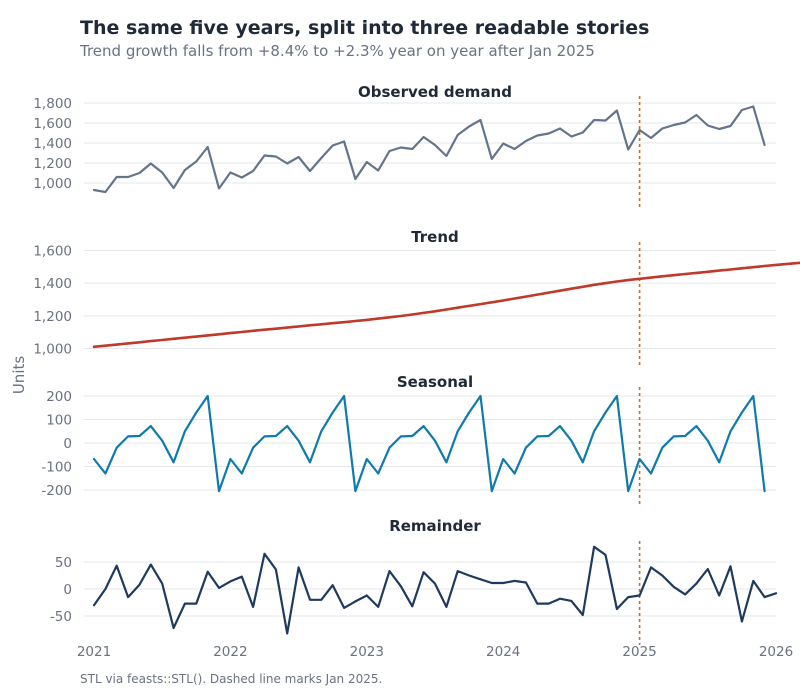 The width and height of the screenshot is (800, 700). Describe the element at coordinates (61, 617) in the screenshot. I see `y-tick-label-remainder: -50` at that location.